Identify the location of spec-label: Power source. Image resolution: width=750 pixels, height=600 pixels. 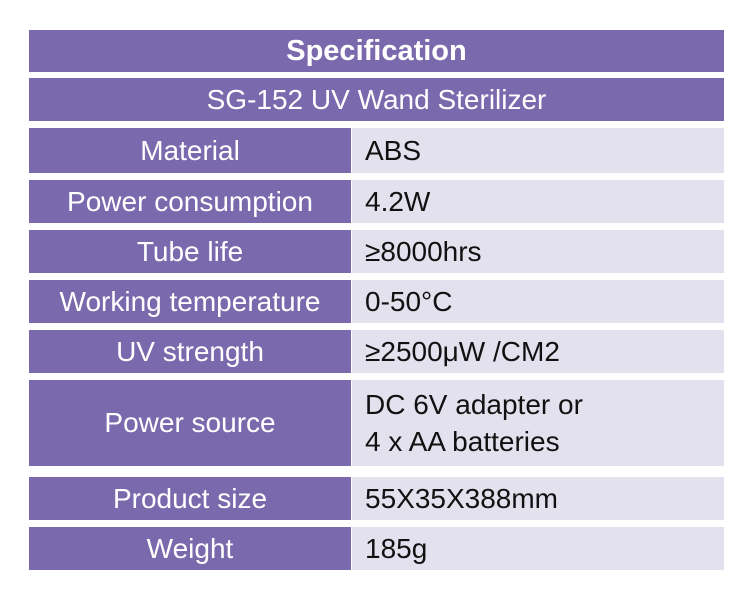
(190, 423).